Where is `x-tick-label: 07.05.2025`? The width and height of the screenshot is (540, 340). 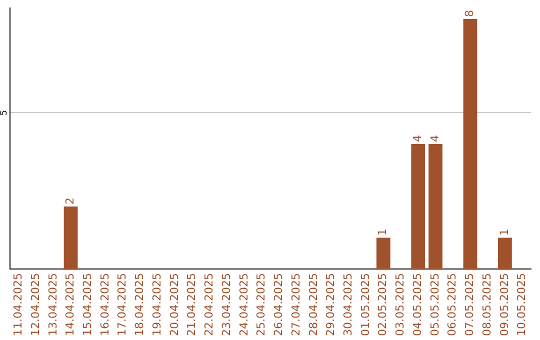 x-tick-label: 07.05.2025 is located at coordinates (469, 304).